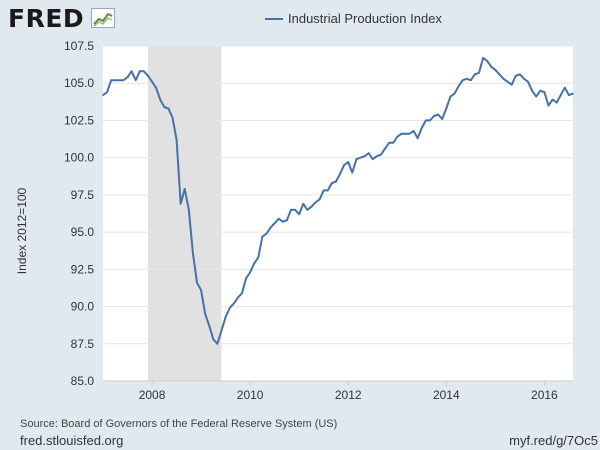  Describe the element at coordinates (72, 440) in the screenshot. I see `site-link: fred.stlouisfed.org` at that location.